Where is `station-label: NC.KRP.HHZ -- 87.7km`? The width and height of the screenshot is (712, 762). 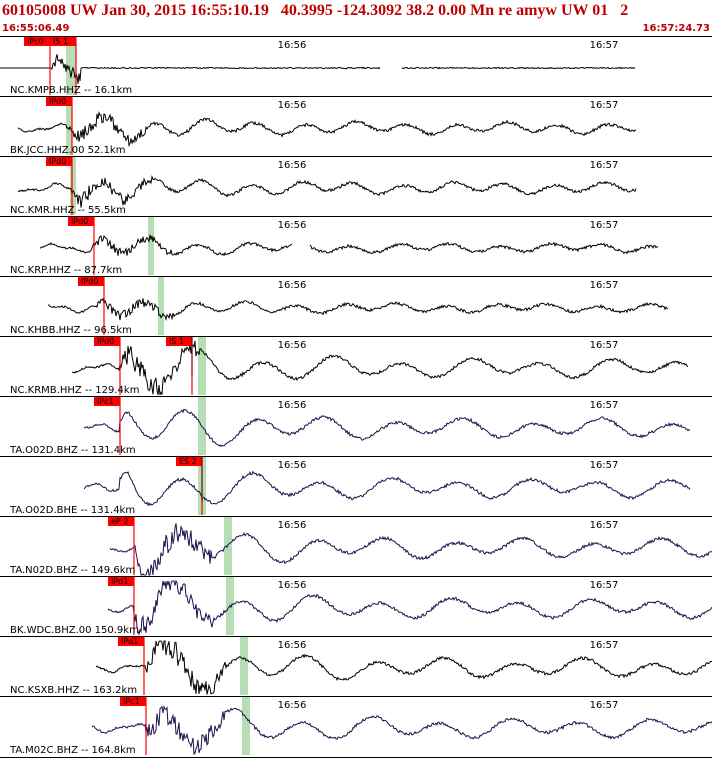
station-label: NC.KRP.HHZ -- 87.7km is located at coordinates (66, 270).